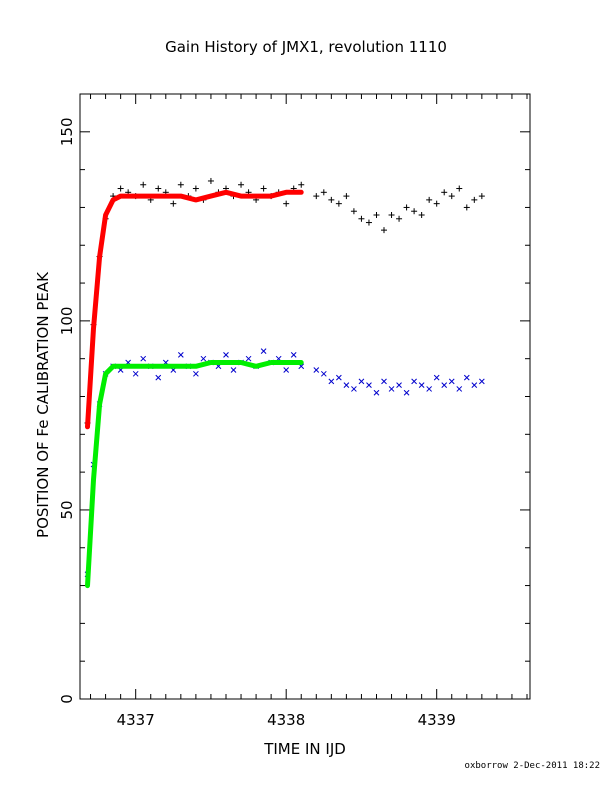 This screenshot has height=792, width=612. I want to click on upper-fit-line, so click(194, 309).